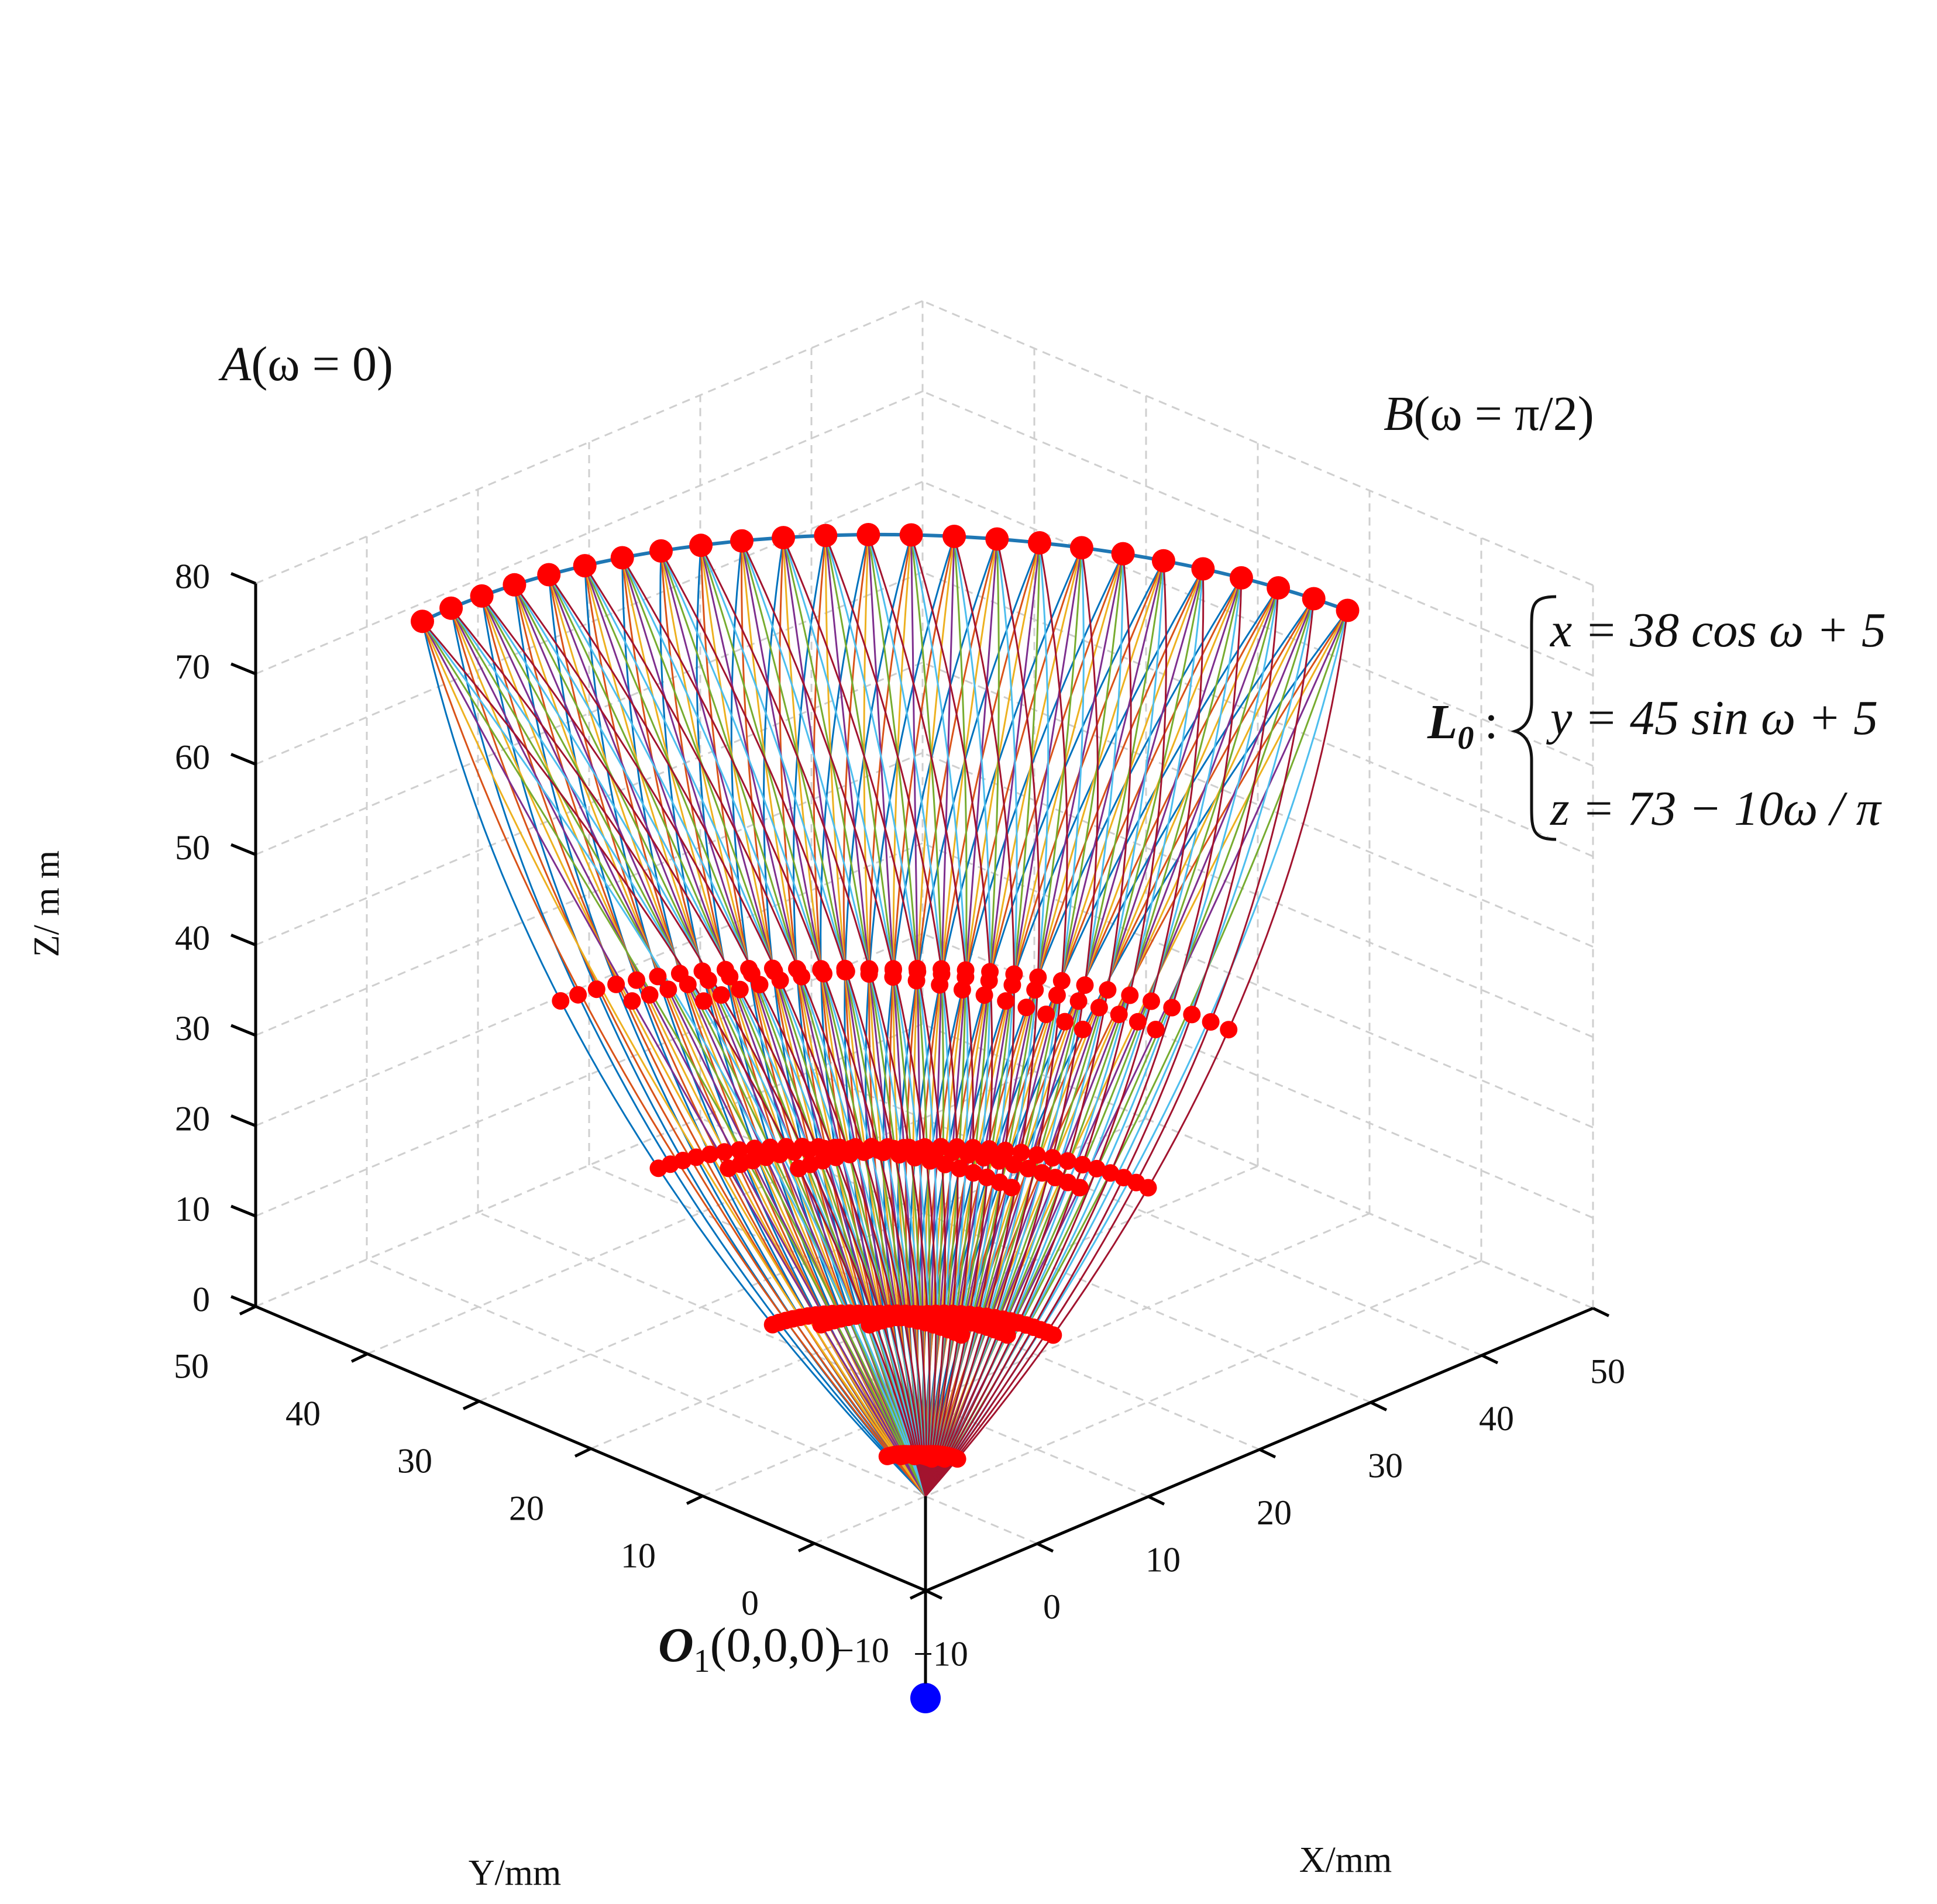 The height and width of the screenshot is (1904, 1937). Describe the element at coordinates (940, 1654) in the screenshot. I see `x-tick-label: −10` at that location.